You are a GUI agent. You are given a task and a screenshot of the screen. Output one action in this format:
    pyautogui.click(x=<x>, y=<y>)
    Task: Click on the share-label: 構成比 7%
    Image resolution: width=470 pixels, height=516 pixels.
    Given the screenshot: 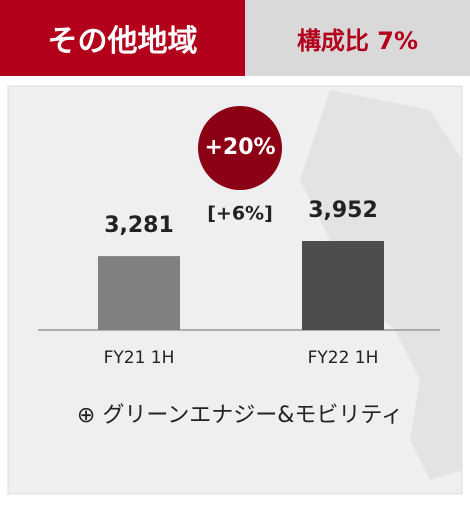 What is the action you would take?
    pyautogui.click(x=357, y=38)
    